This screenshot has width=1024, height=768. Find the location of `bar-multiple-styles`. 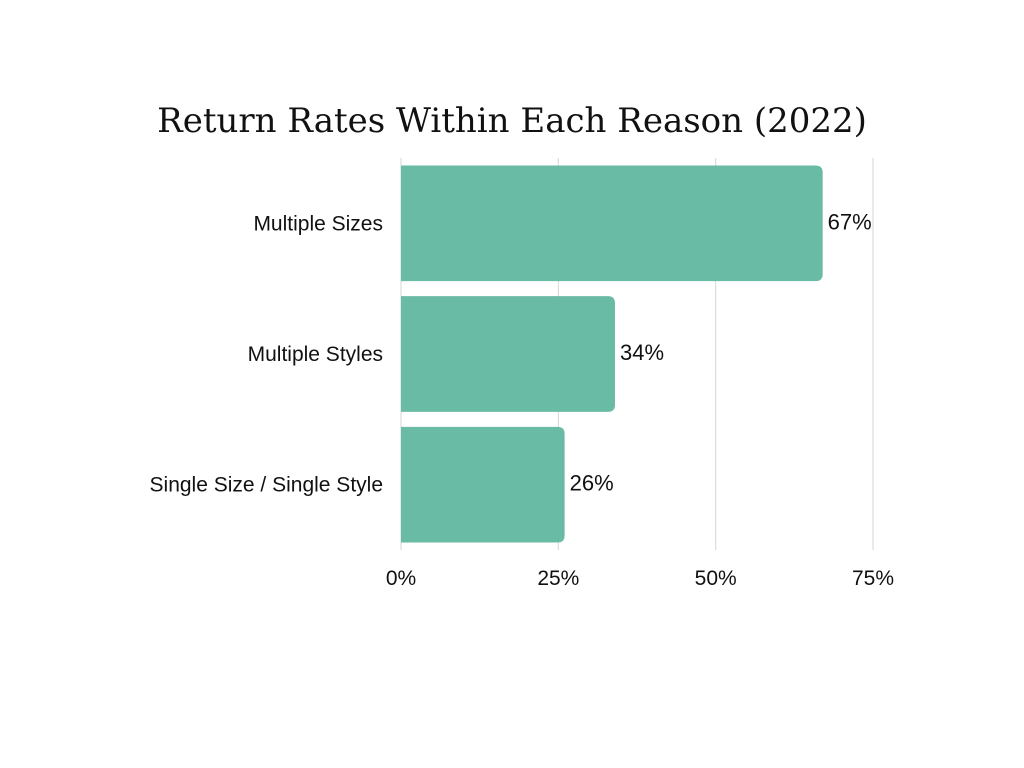

bar-multiple-styles is located at coordinates (508, 354).